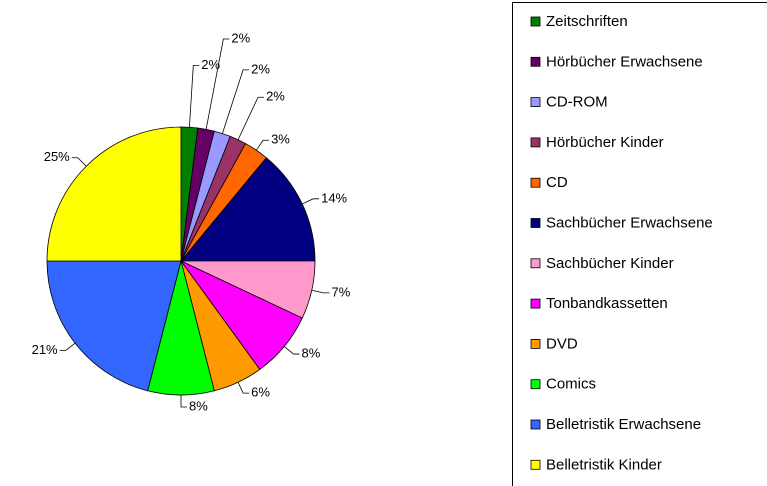 This screenshot has width=767, height=486. Describe the element at coordinates (334, 197) in the screenshot. I see `data-label: 14%` at that location.